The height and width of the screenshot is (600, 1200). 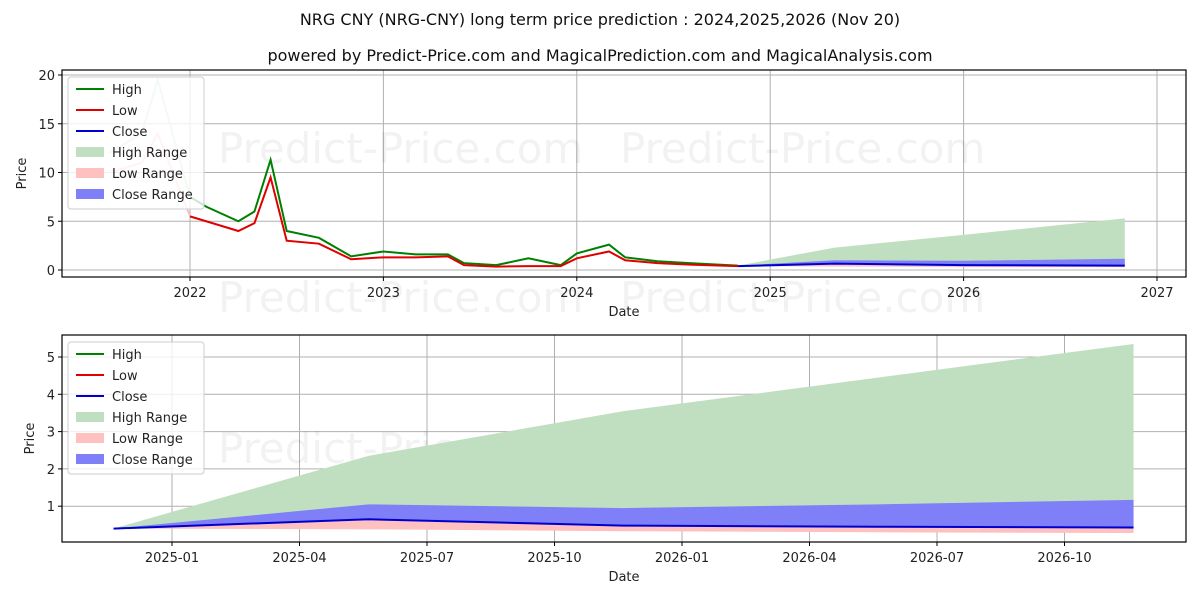 What do you see at coordinates (1156, 293) in the screenshot?
I see `x-tick-label: 2027` at bounding box center [1156, 293].